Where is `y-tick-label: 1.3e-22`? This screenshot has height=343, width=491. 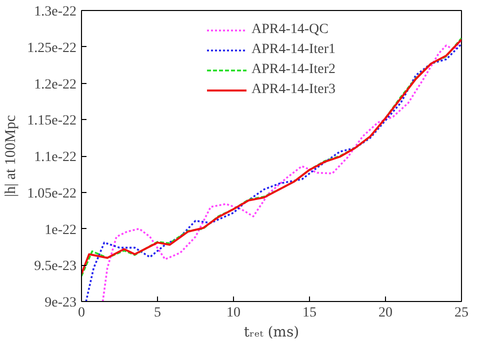
y-tick-label: 1.3e-22 is located at coordinates (55, 12).